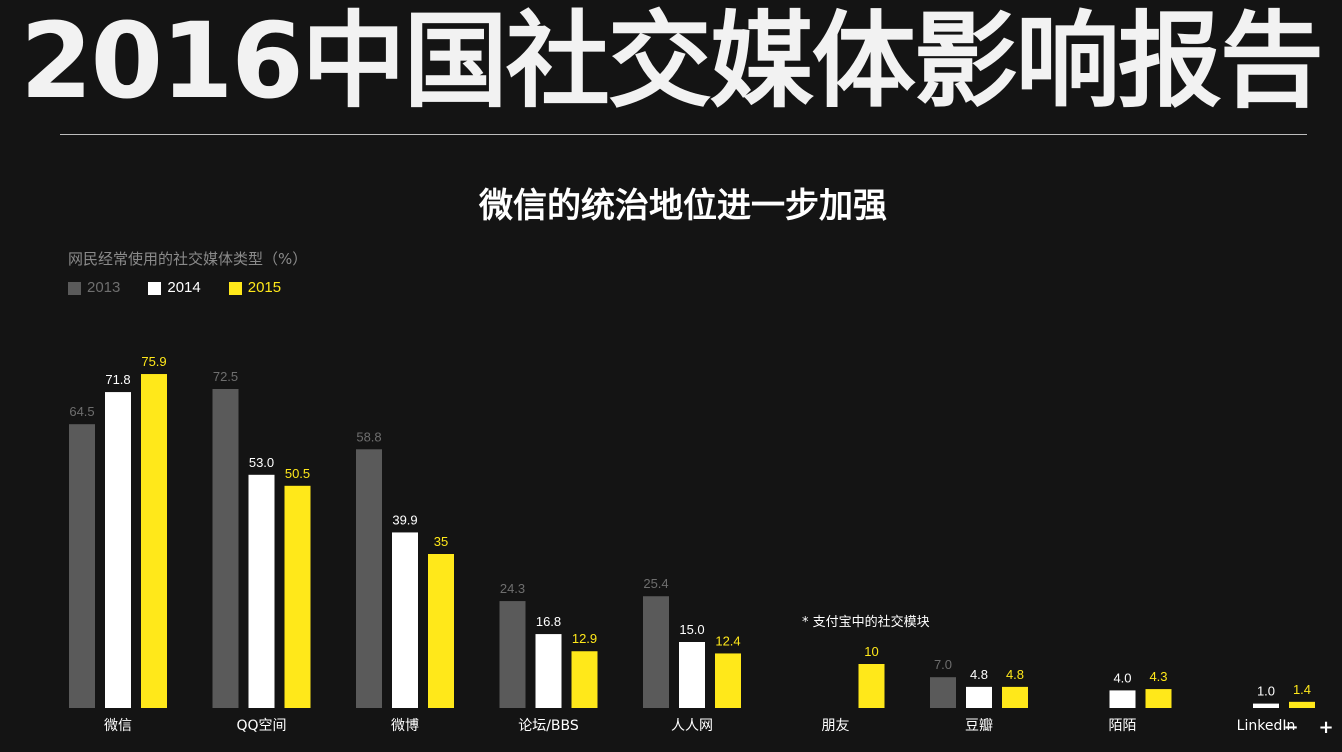  I want to click on data-label-2015-8: 1.4, so click(1302, 689).